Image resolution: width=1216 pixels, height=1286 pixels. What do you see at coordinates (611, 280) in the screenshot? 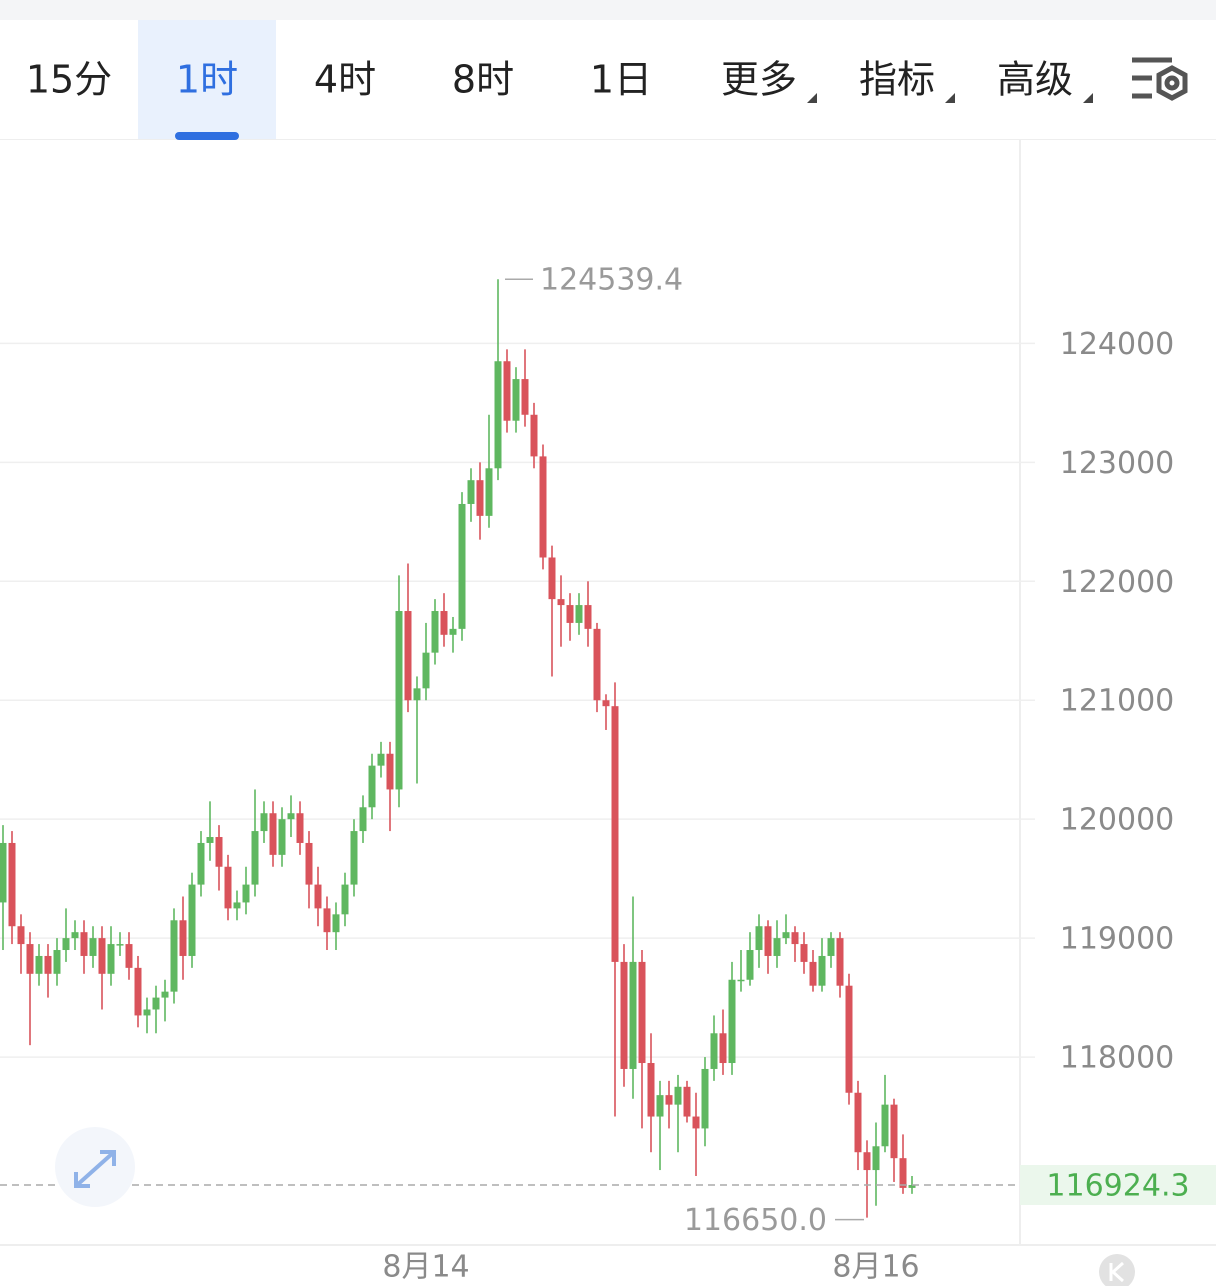
I see `max-label: 124539.4` at bounding box center [611, 280].